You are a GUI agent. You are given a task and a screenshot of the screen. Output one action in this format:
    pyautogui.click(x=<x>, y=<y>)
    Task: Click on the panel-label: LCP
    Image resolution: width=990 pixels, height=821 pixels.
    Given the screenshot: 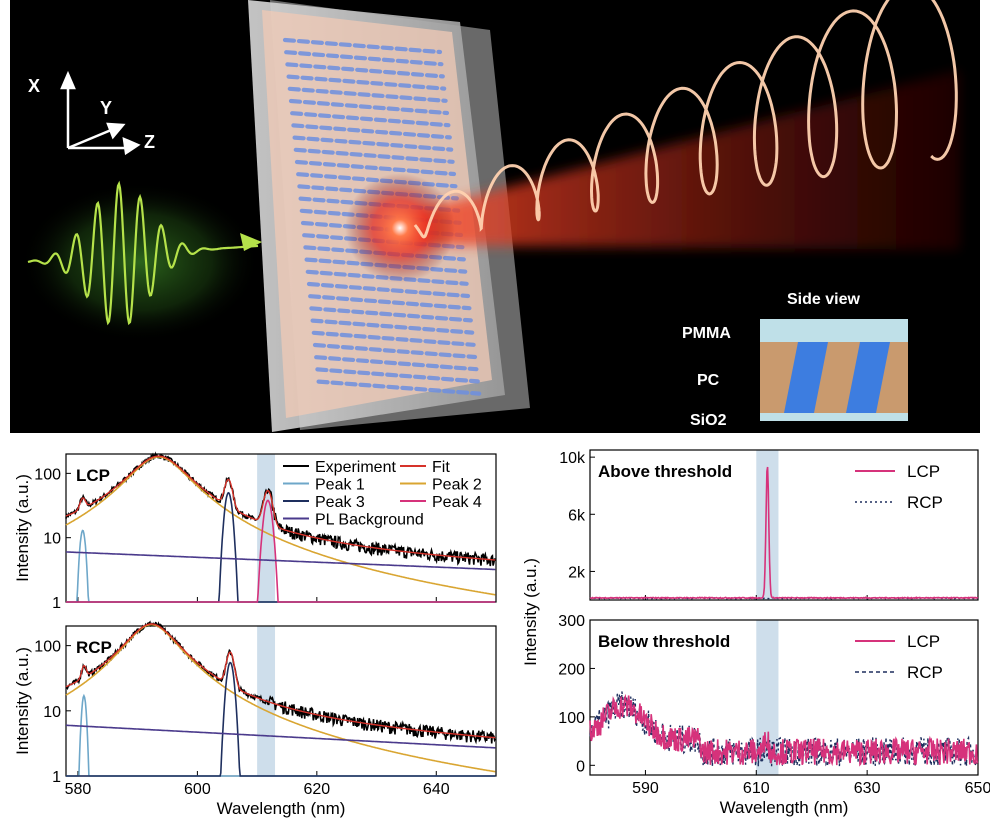 What is the action you would take?
    pyautogui.click(x=93, y=475)
    